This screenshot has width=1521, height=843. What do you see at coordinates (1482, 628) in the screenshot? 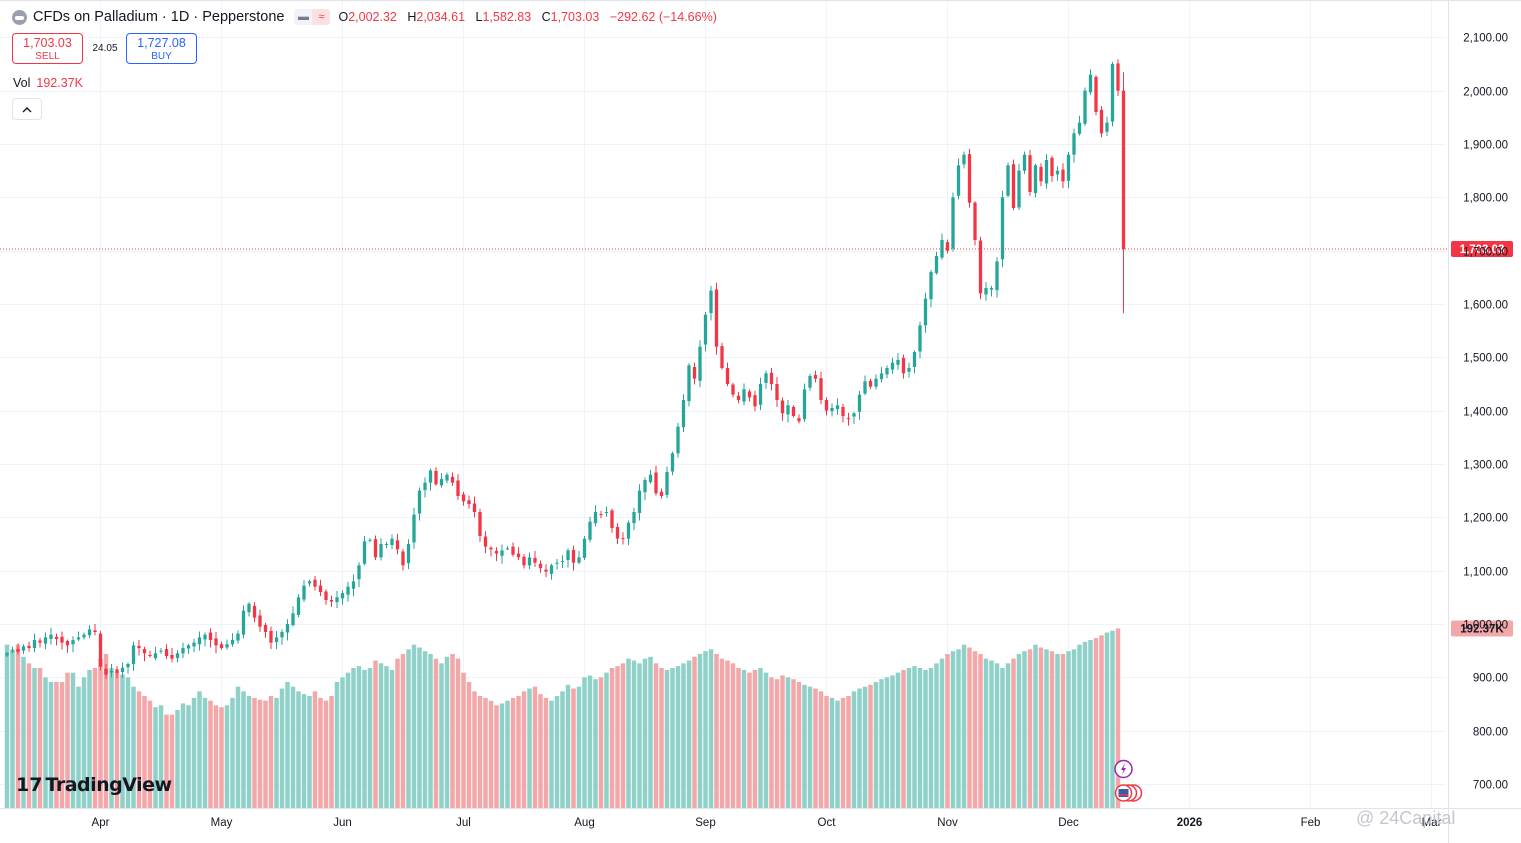
I see `last-volume-tag` at bounding box center [1482, 628].